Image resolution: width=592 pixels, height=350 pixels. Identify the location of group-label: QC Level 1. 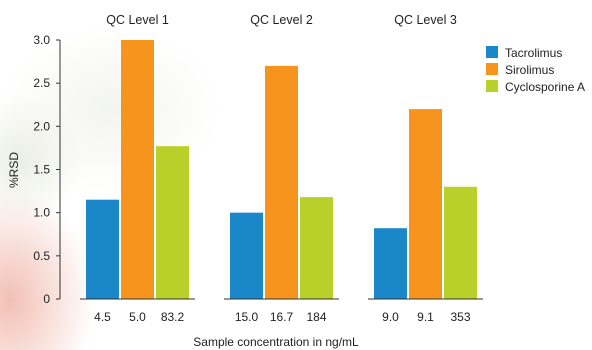
(137, 20).